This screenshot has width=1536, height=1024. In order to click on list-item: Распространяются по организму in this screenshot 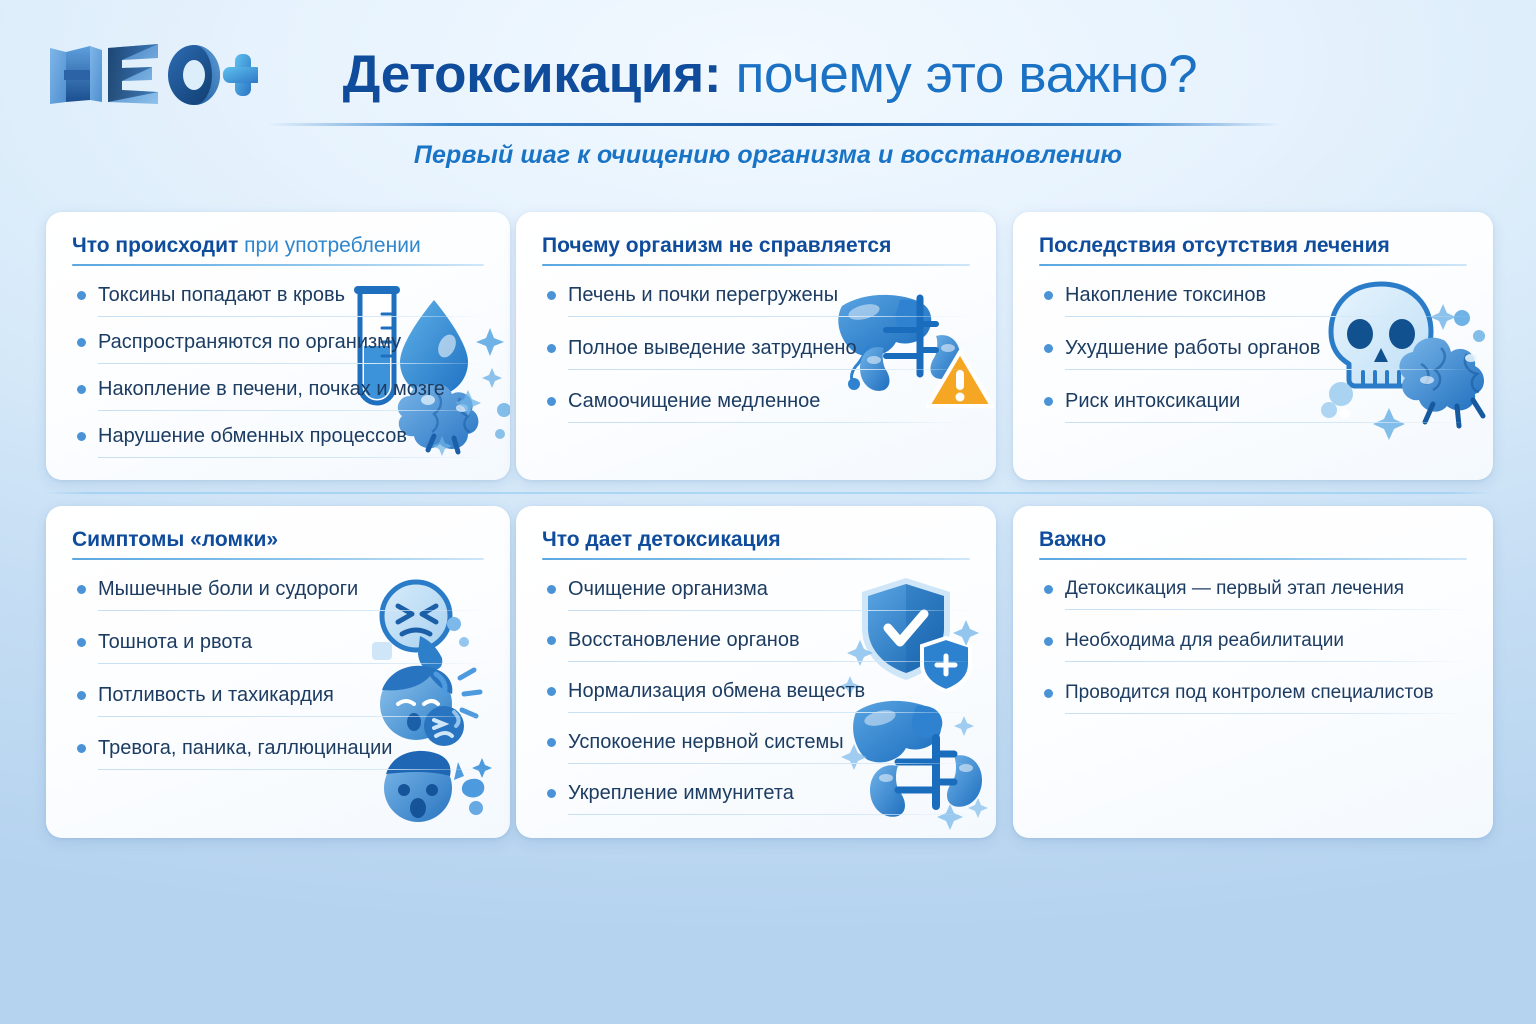, I will do `click(280, 346)`.